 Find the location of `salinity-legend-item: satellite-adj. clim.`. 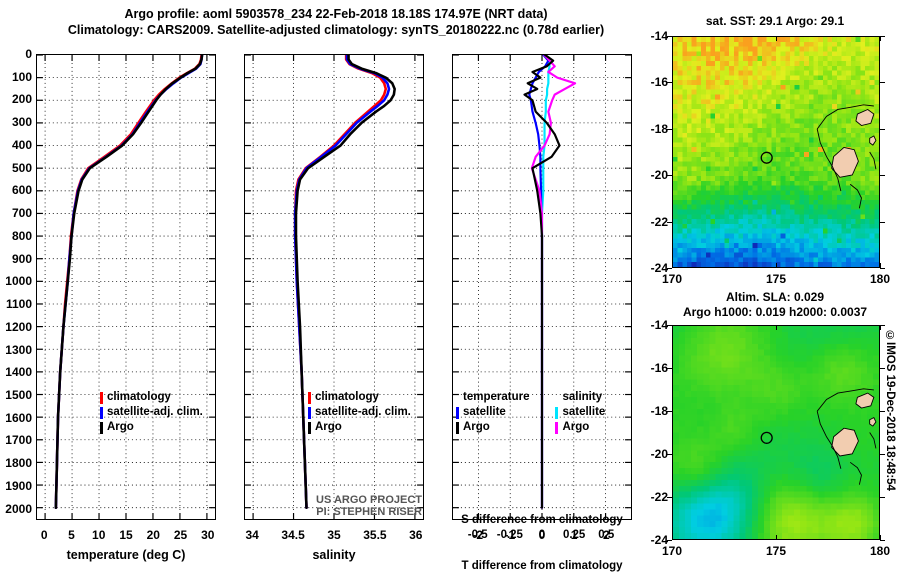

salinity-legend-item: satellite-adj. clim. is located at coordinates (359, 412).